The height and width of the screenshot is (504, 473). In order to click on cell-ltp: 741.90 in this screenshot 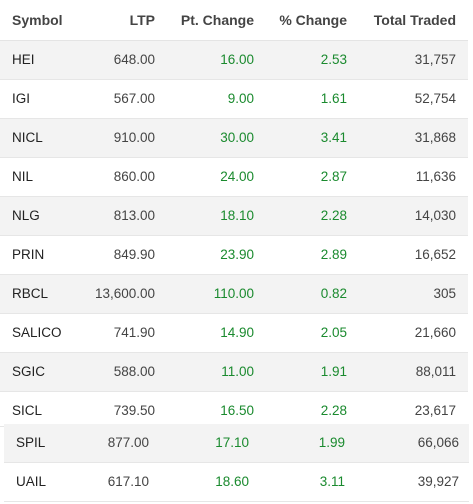, I will do `click(134, 332)`.